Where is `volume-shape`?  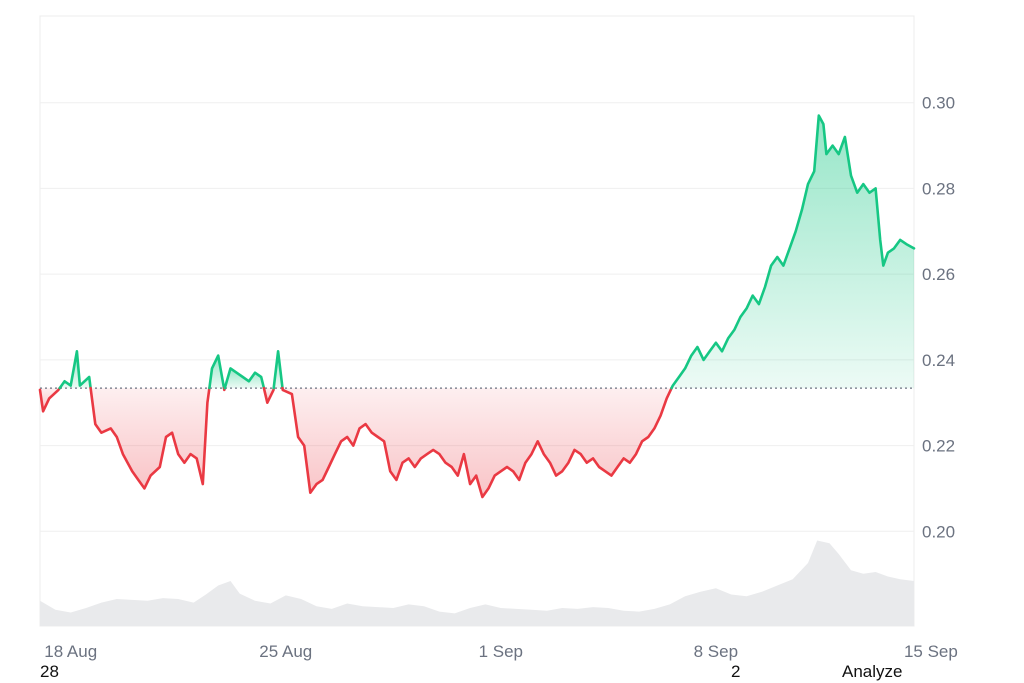
volume-shape is located at coordinates (477, 583).